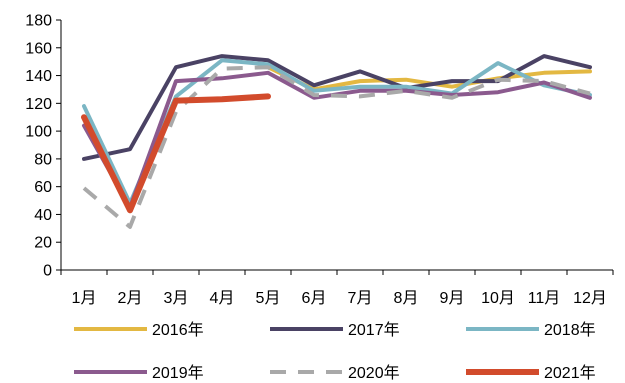 The width and height of the screenshot is (625, 383). I want to click on y-tick-label: 160, so click(38, 48).